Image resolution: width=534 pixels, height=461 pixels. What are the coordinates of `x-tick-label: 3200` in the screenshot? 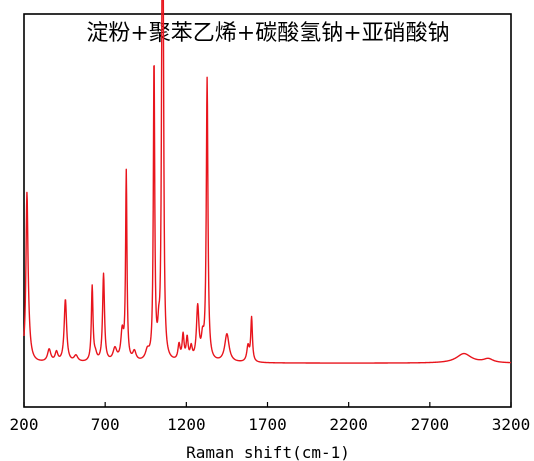 It's located at (511, 424).